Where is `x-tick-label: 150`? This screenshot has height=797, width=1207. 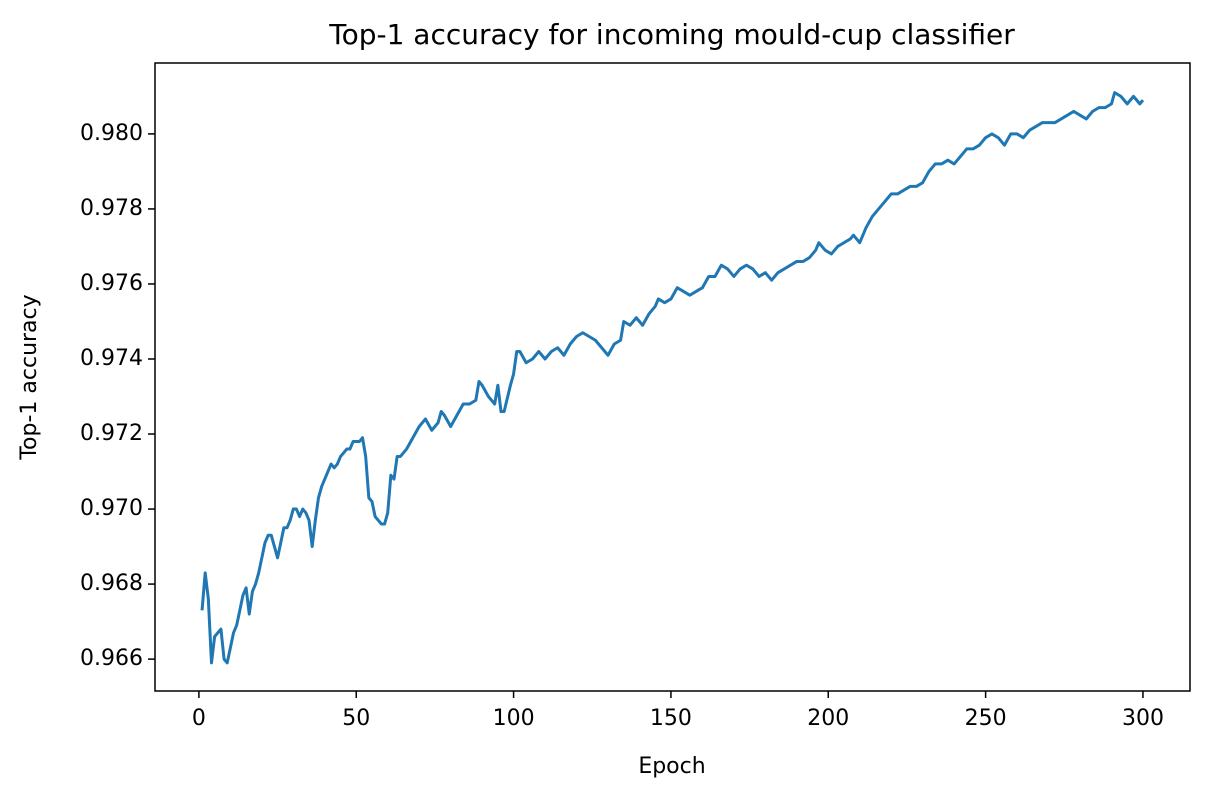
x-tick-label: 150 is located at coordinates (671, 718).